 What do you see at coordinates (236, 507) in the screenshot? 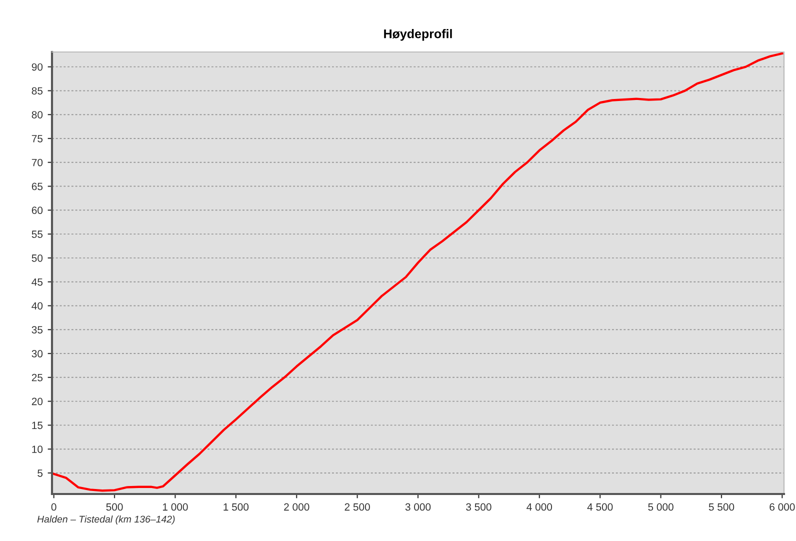
I see `x-tick-label: 1 500` at bounding box center [236, 507].